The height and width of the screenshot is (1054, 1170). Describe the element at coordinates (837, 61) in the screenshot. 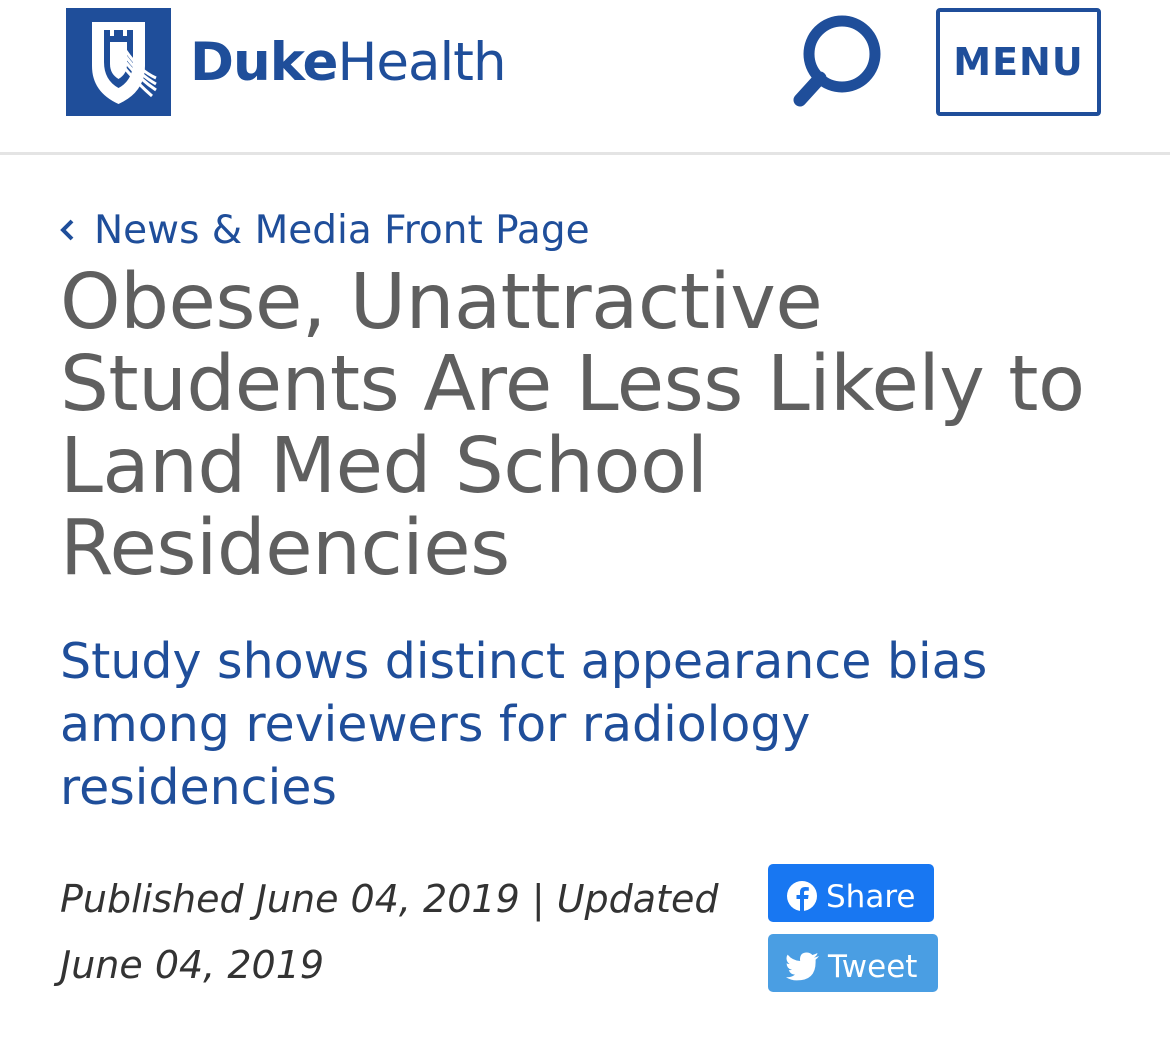

I see `magnifier-icon` at that location.